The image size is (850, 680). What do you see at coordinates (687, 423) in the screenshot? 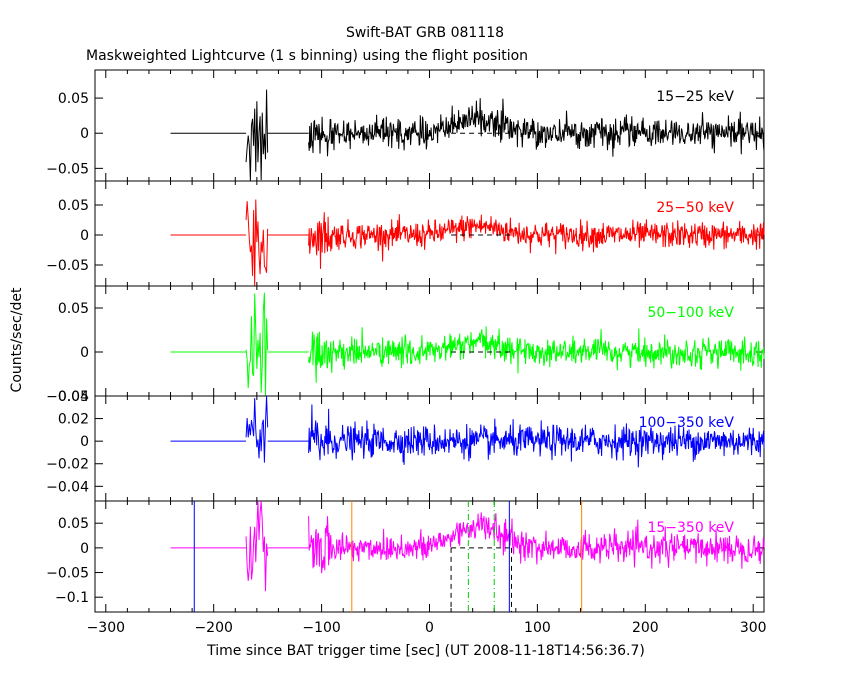
I see `panel-label: 100−350 keV` at bounding box center [687, 423].